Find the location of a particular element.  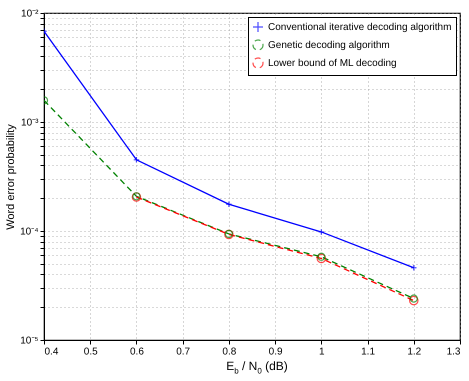

x-tick-label: 0.7 is located at coordinates (183, 352).